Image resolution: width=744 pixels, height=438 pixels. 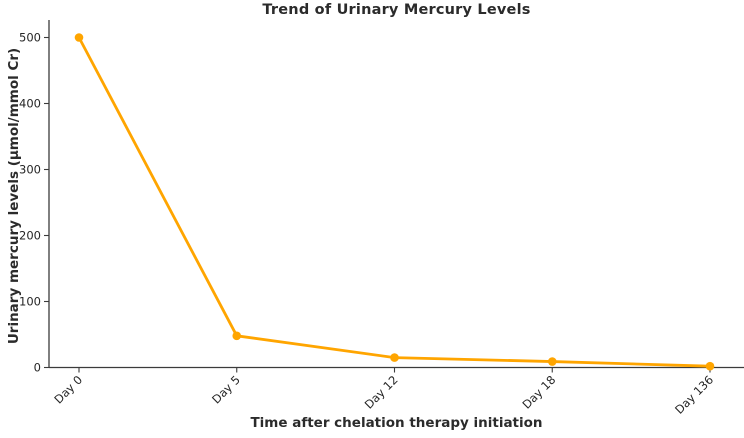 What do you see at coordinates (226, 390) in the screenshot?
I see `x-tick-label: Day 5` at bounding box center [226, 390].